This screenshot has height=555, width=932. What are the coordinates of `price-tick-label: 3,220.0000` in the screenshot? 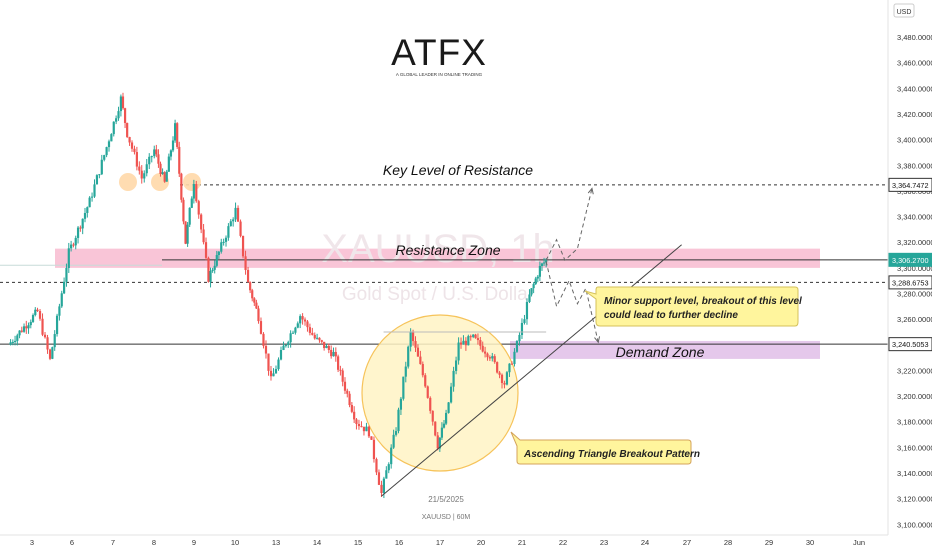 It's located at (914, 370).